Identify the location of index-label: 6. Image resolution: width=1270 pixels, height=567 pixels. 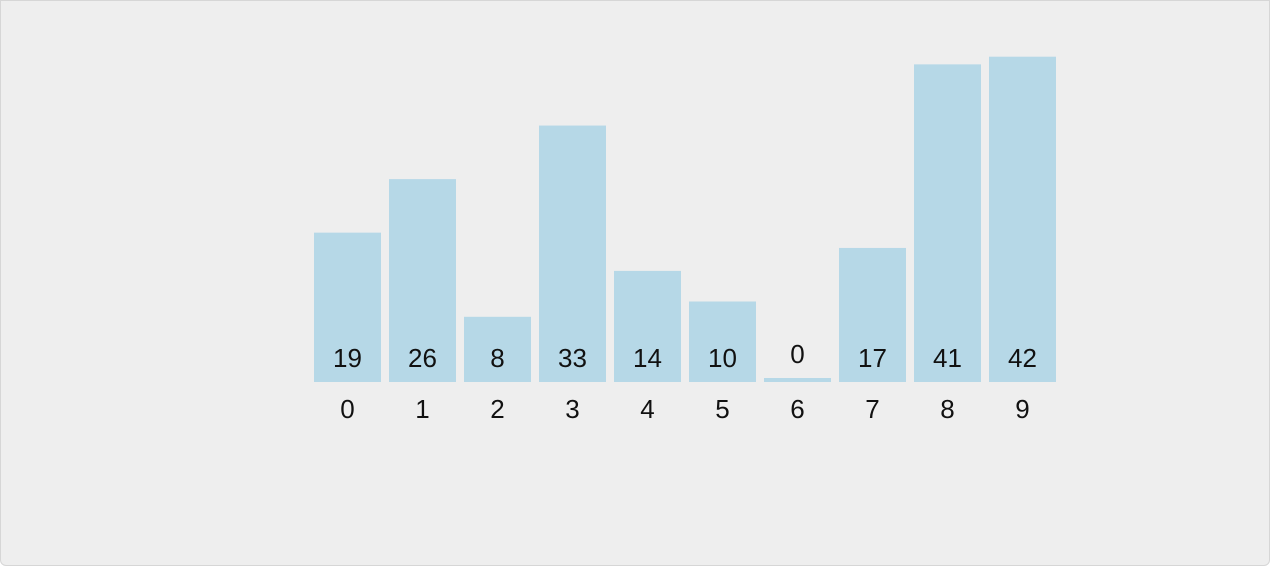
(797, 409).